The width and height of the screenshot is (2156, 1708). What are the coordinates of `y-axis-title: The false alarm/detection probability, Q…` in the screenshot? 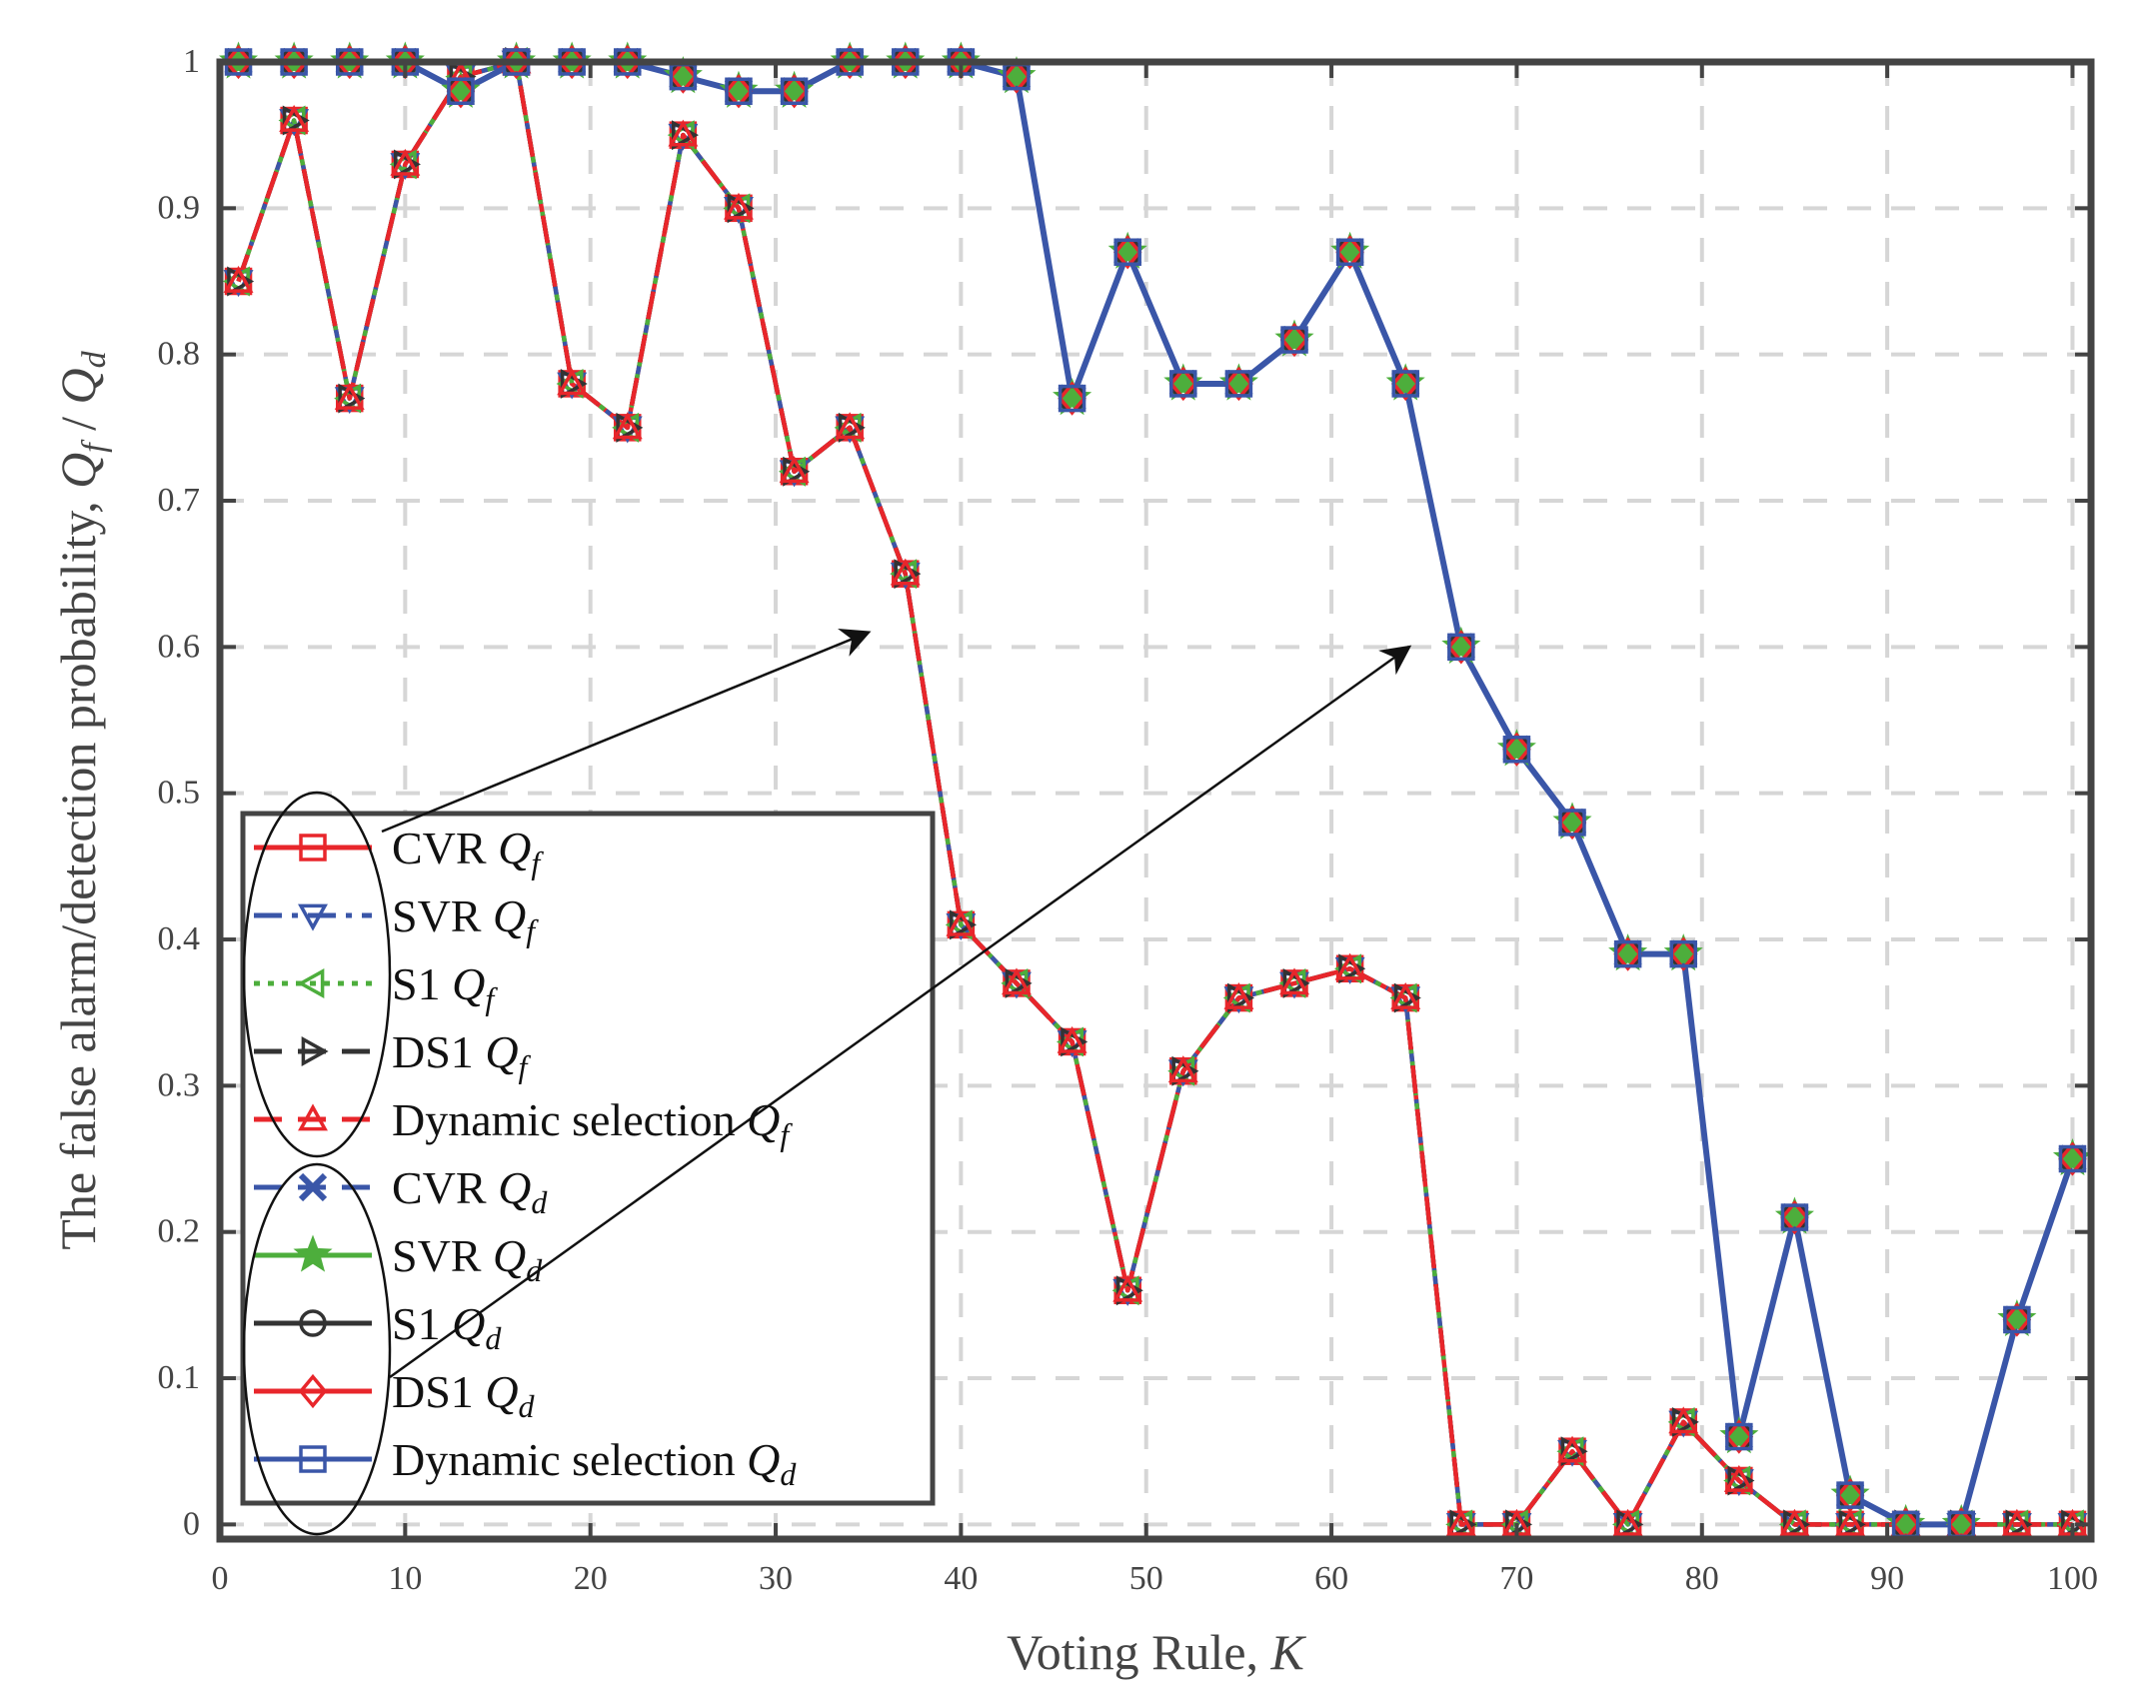 It's located at (81, 799).